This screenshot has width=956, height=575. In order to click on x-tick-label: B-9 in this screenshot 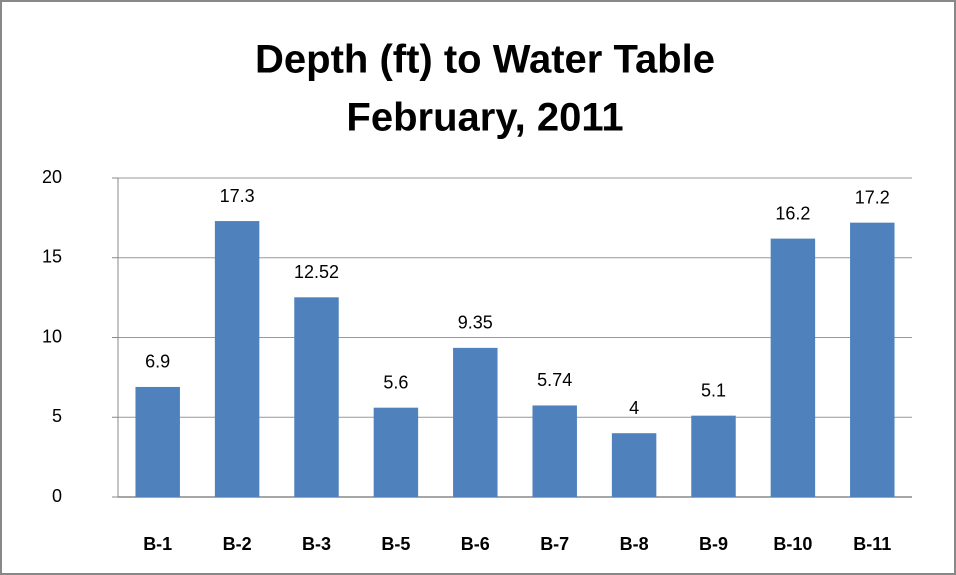, I will do `click(713, 544)`.